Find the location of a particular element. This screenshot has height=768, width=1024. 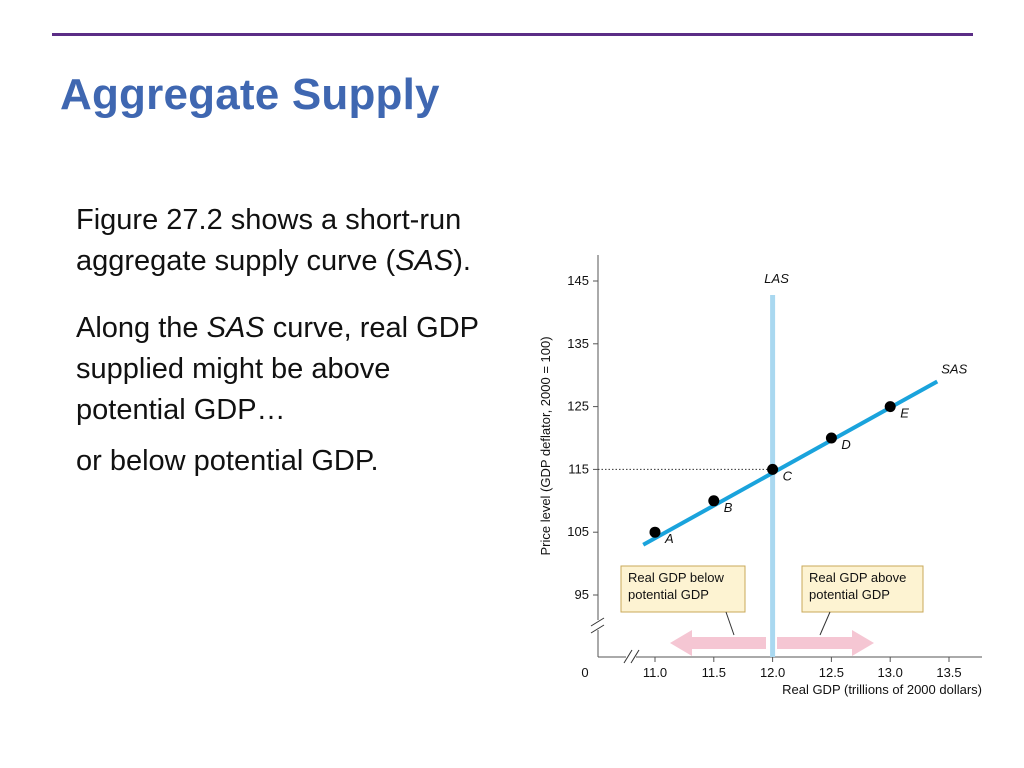

title-divider is located at coordinates (512, 34).